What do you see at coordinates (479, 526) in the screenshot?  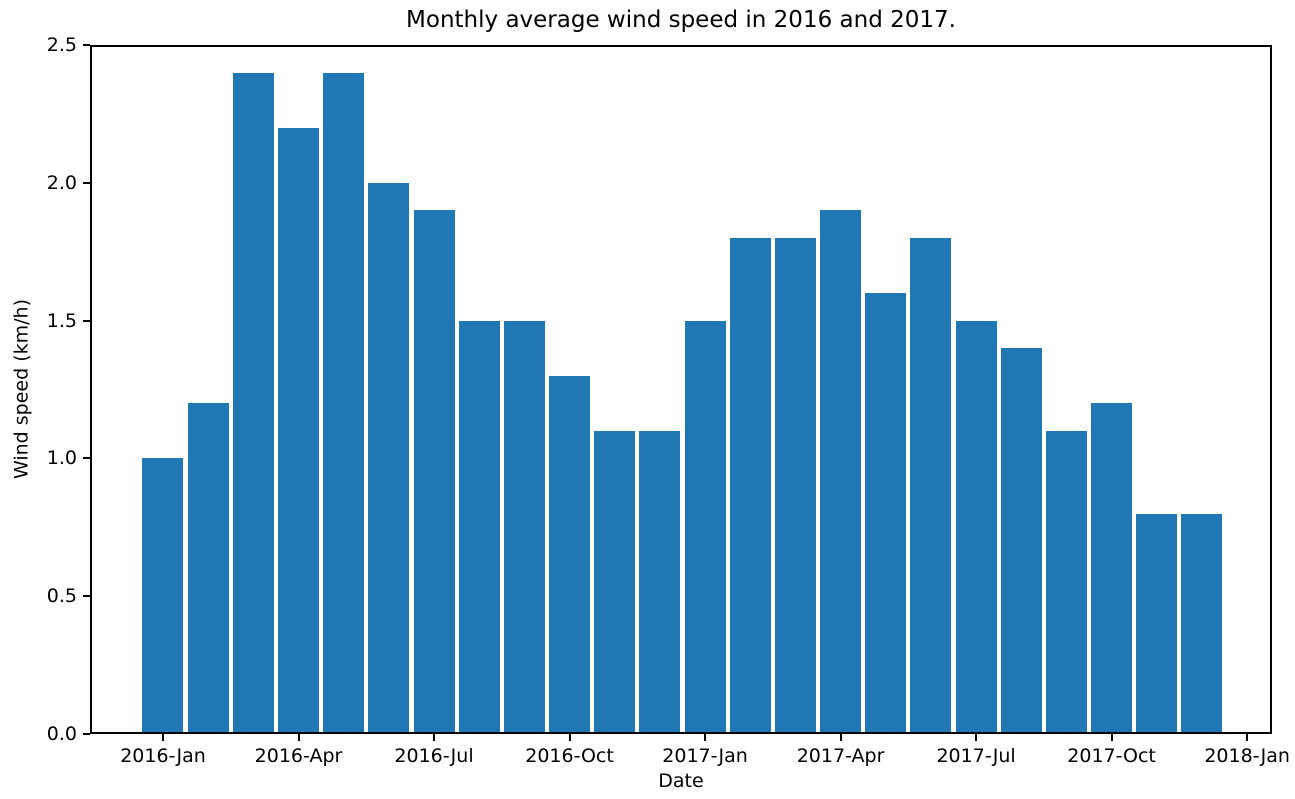 I see `bar-2016-Aug` at bounding box center [479, 526].